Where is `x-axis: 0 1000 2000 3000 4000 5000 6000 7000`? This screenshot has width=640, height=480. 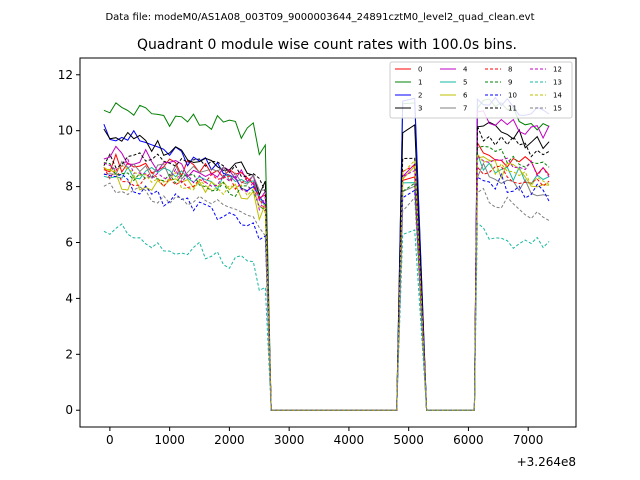 x-axis: 0 1000 2000 3000 4000 5000 6000 7000 is located at coordinates (324, 437).